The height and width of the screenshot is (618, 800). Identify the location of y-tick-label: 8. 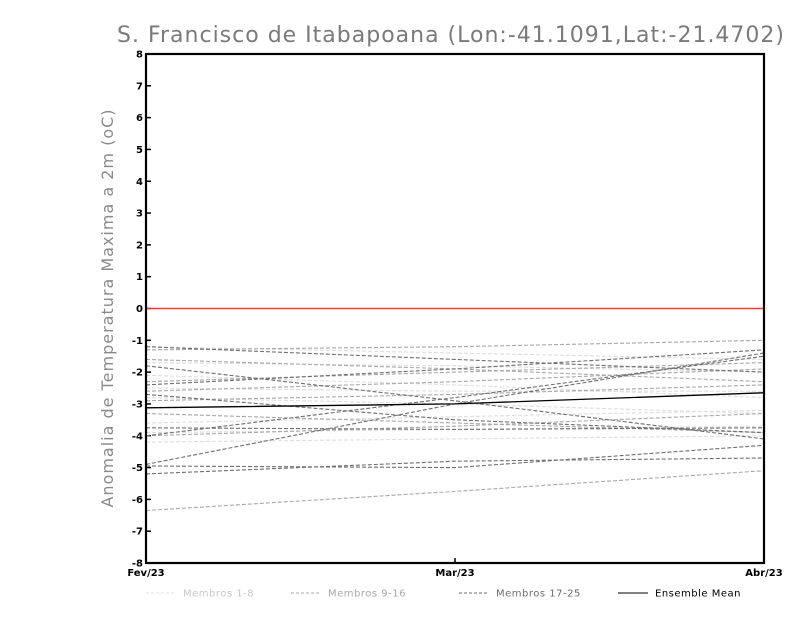
(139, 55).